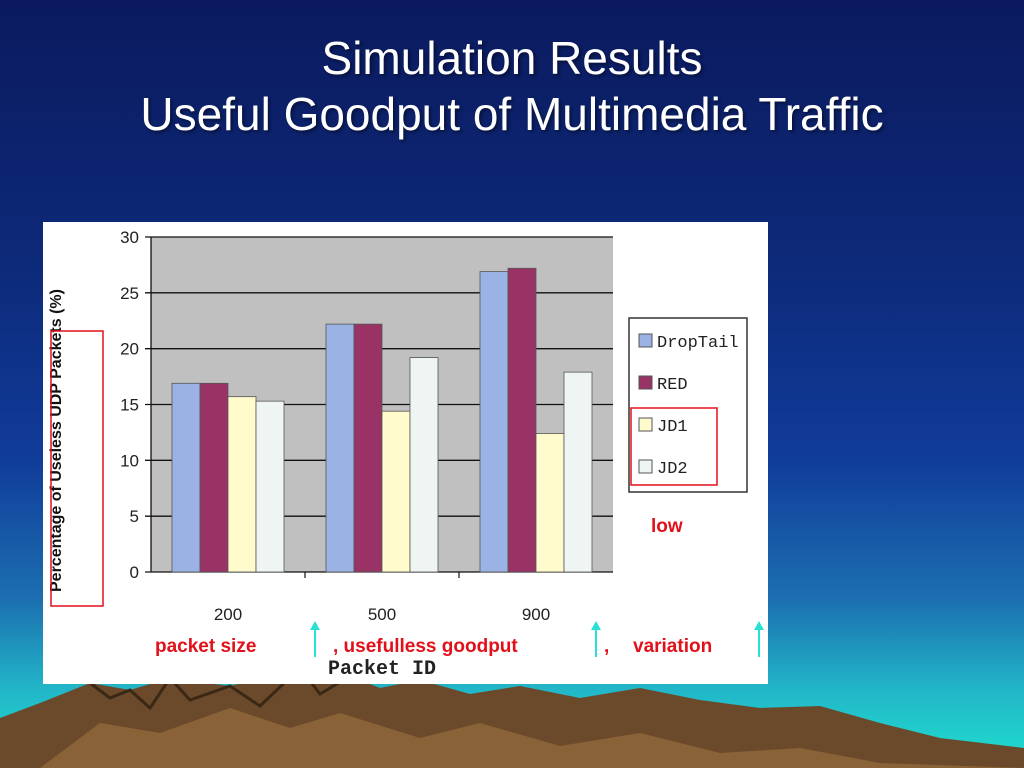 The width and height of the screenshot is (1024, 768). I want to click on y-axis-label: Percentage of Useless UDP Packets (%), so click(56, 440).